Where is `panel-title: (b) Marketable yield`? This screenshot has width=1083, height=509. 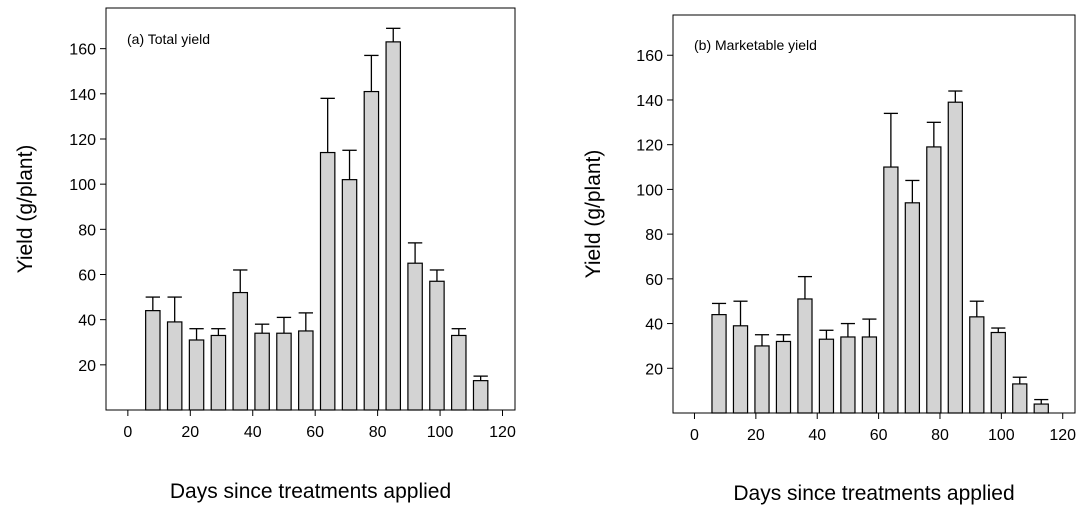 panel-title: (b) Marketable yield is located at coordinates (755, 45).